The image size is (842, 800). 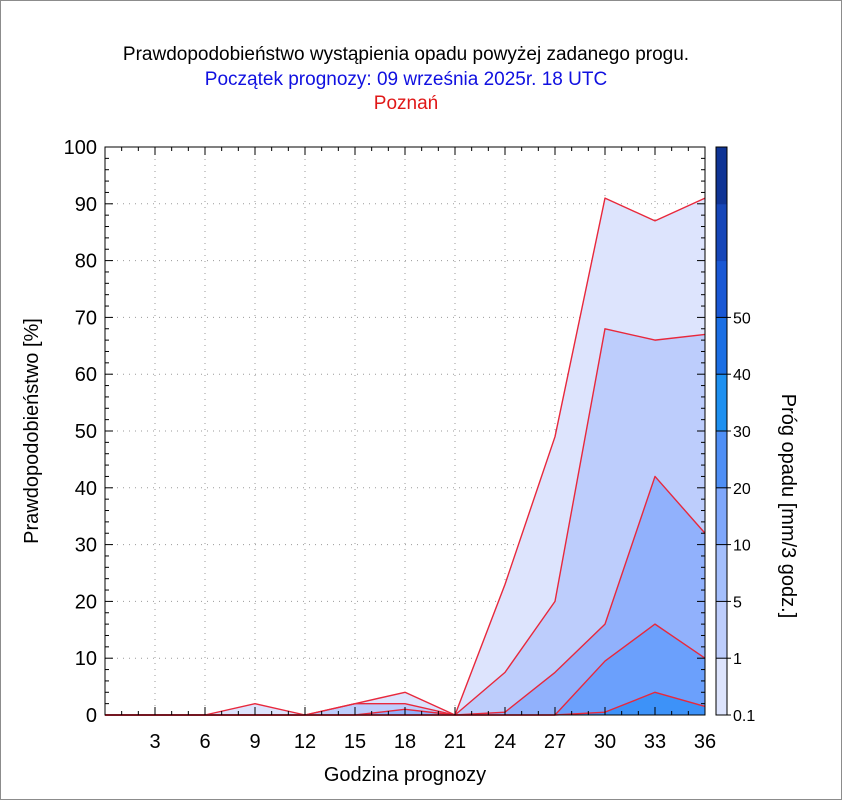 What do you see at coordinates (355, 742) in the screenshot?
I see `x-tick-label: 15` at bounding box center [355, 742].